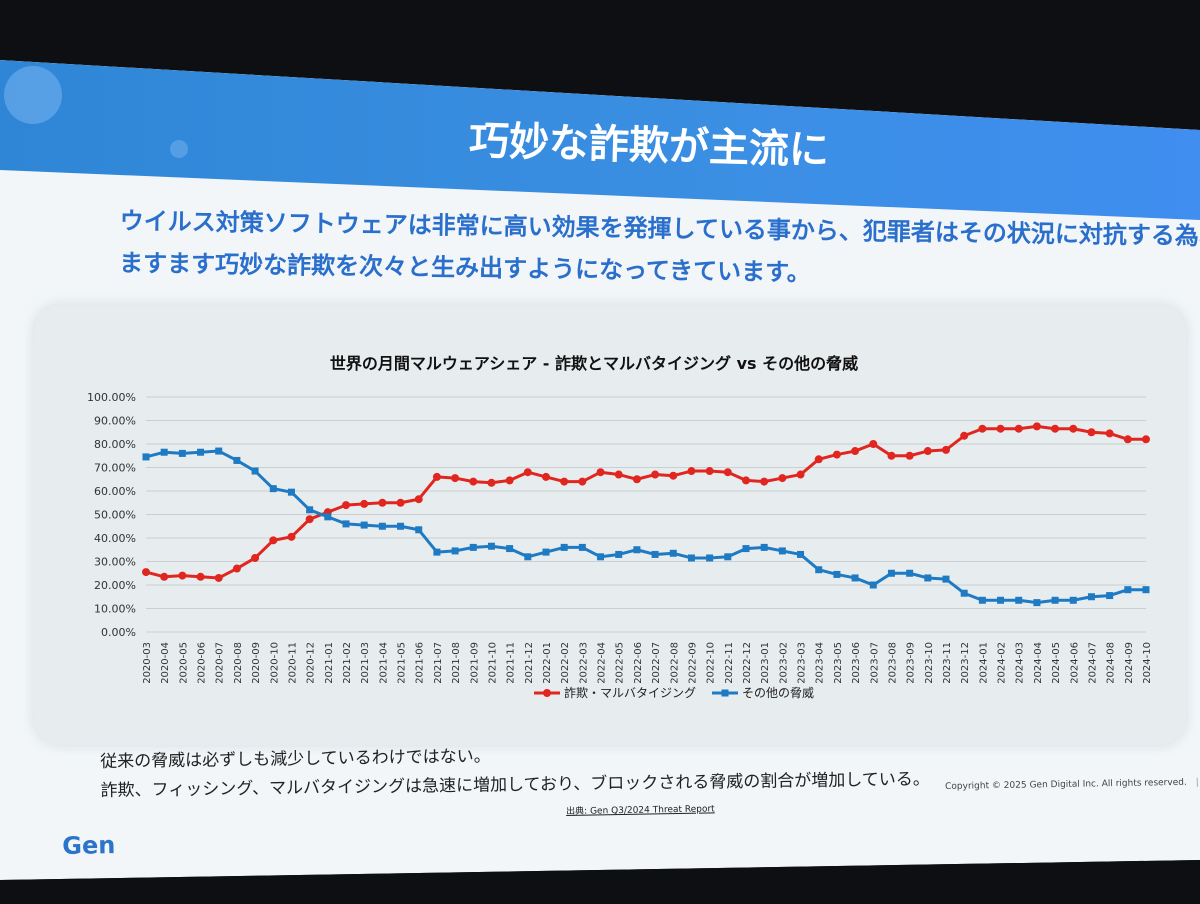  I want to click on x-tick-label: 2024-05, so click(1056, 663).